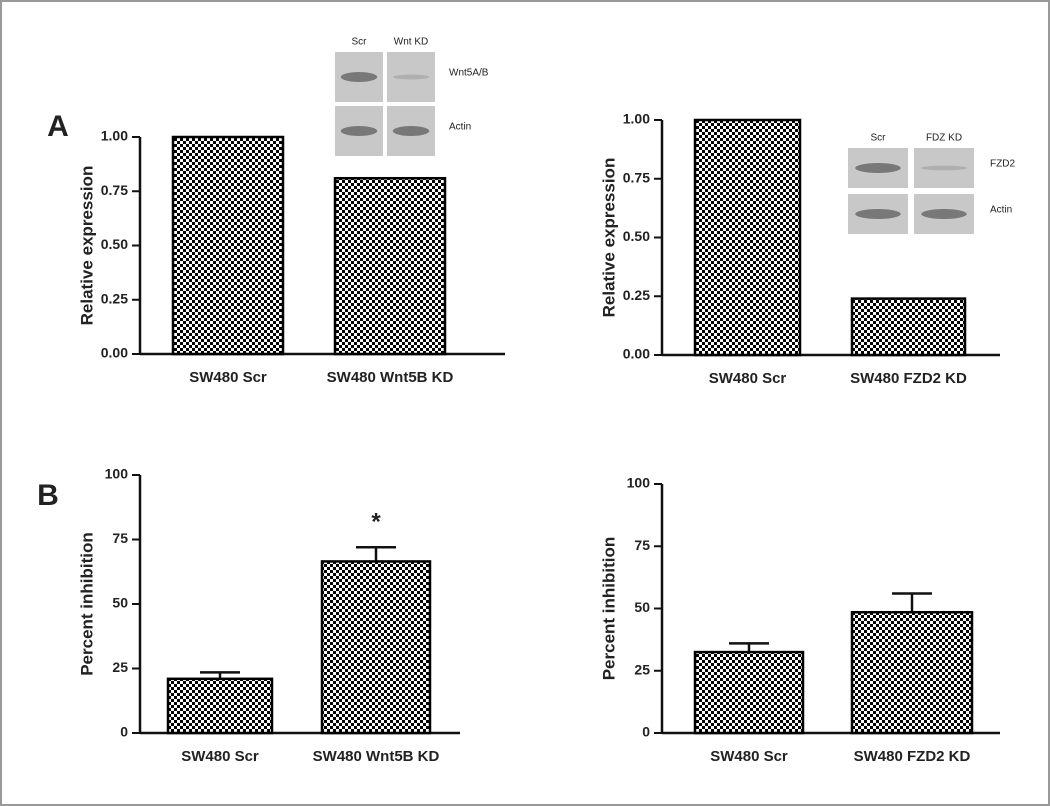 The image size is (1050, 806). I want to click on blot-row-label: FZD2, so click(1002, 164).